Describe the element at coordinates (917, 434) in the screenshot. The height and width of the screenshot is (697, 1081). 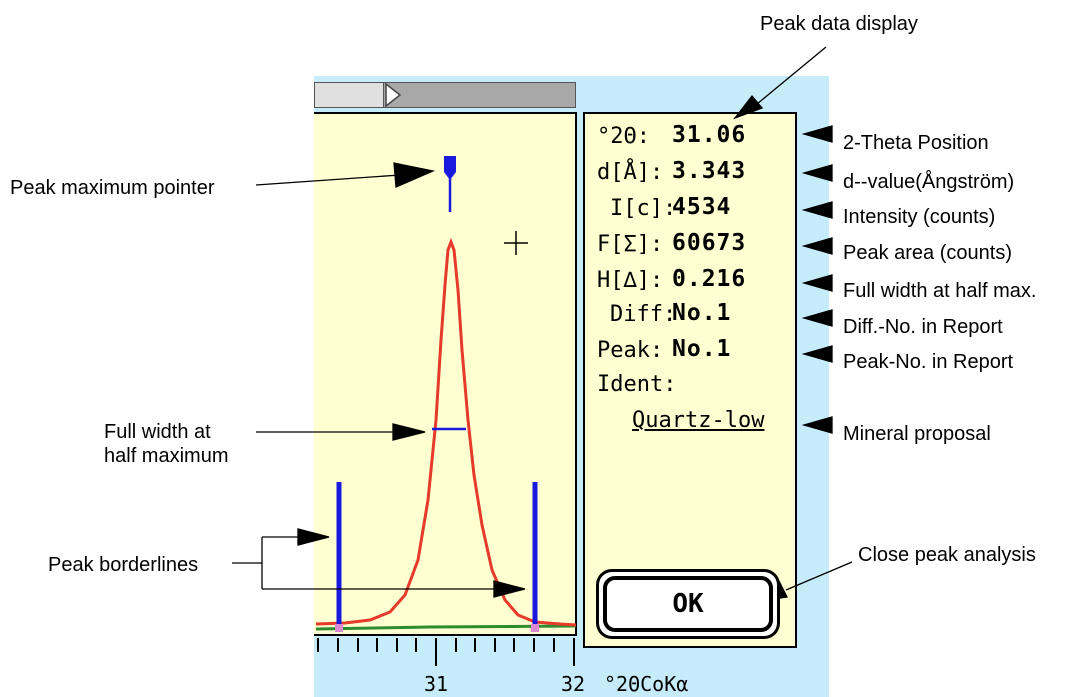
I see `callout-mineral-proposal: Mineral proposal` at that location.